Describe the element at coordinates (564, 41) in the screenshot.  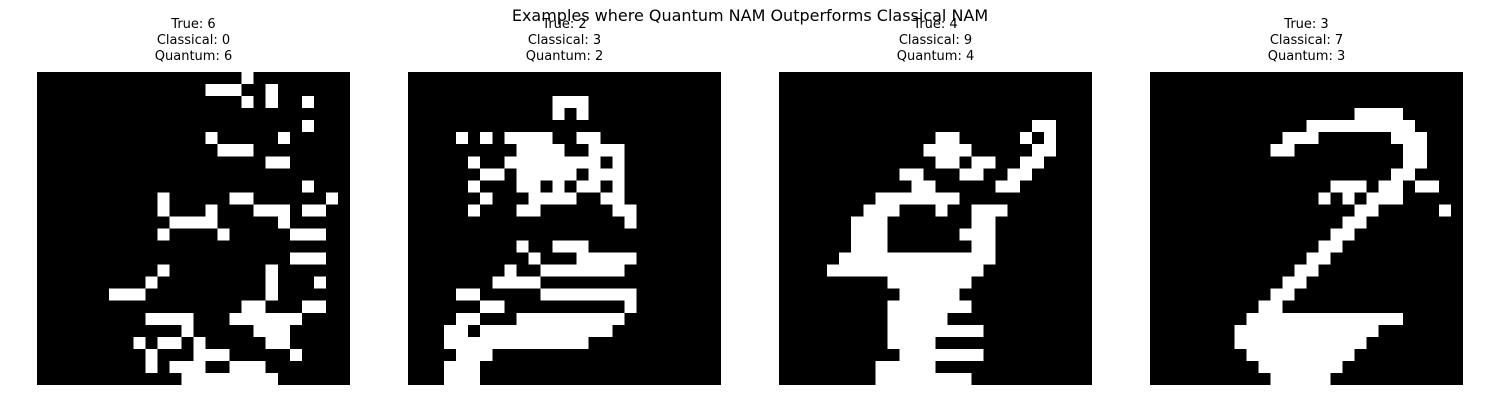
I see `panel-title: True: 2 Classical: 3 Quantum: 2` at that location.